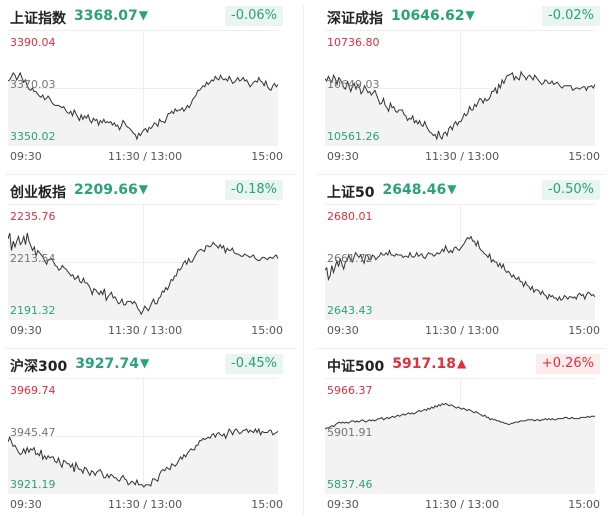  What do you see at coordinates (356, 367) in the screenshot?
I see `index-name: 中证500` at bounding box center [356, 367].